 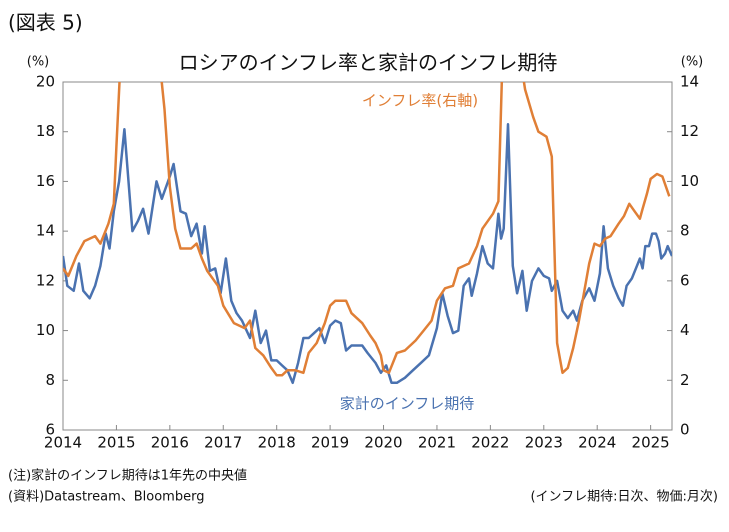 I want to click on figure-label: (図表 5), so click(x=45, y=23).